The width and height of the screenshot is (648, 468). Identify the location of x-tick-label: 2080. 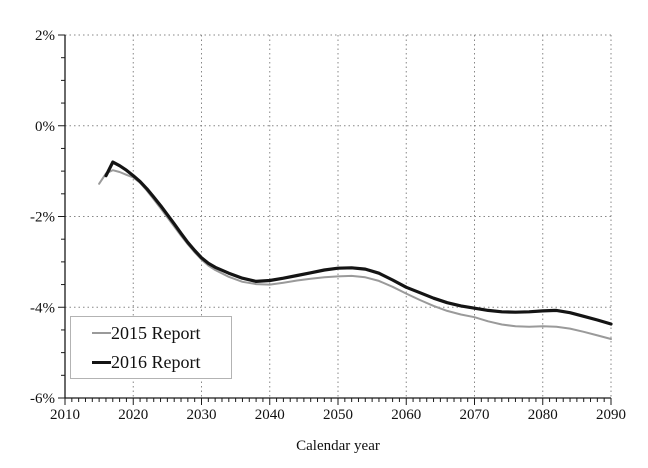
(543, 415).